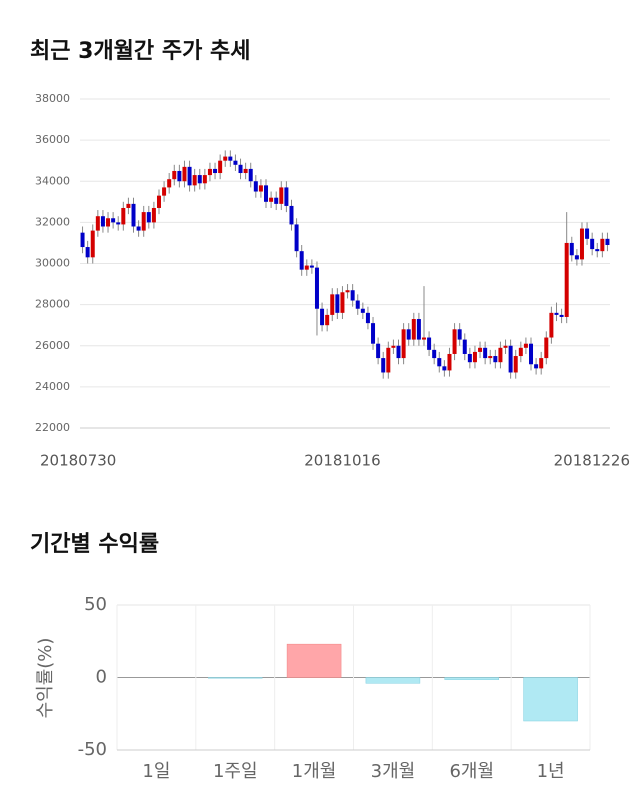  What do you see at coordinates (52, 180) in the screenshot?
I see `y-tick-label: 34000` at bounding box center [52, 180].